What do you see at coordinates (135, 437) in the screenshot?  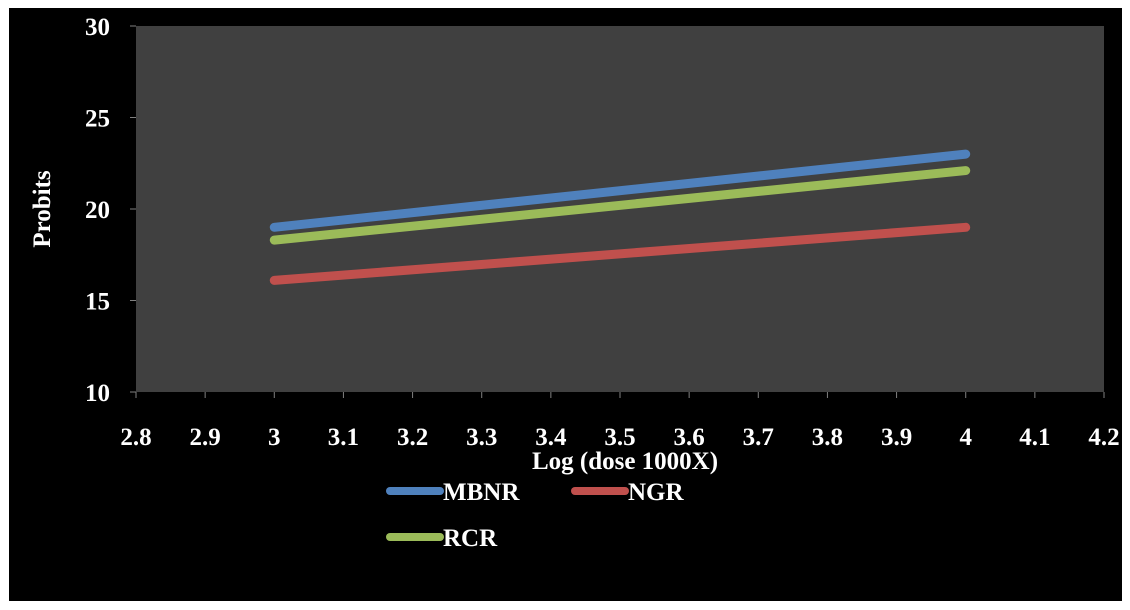 I see `x-tick-label: 2.8` at bounding box center [135, 437].